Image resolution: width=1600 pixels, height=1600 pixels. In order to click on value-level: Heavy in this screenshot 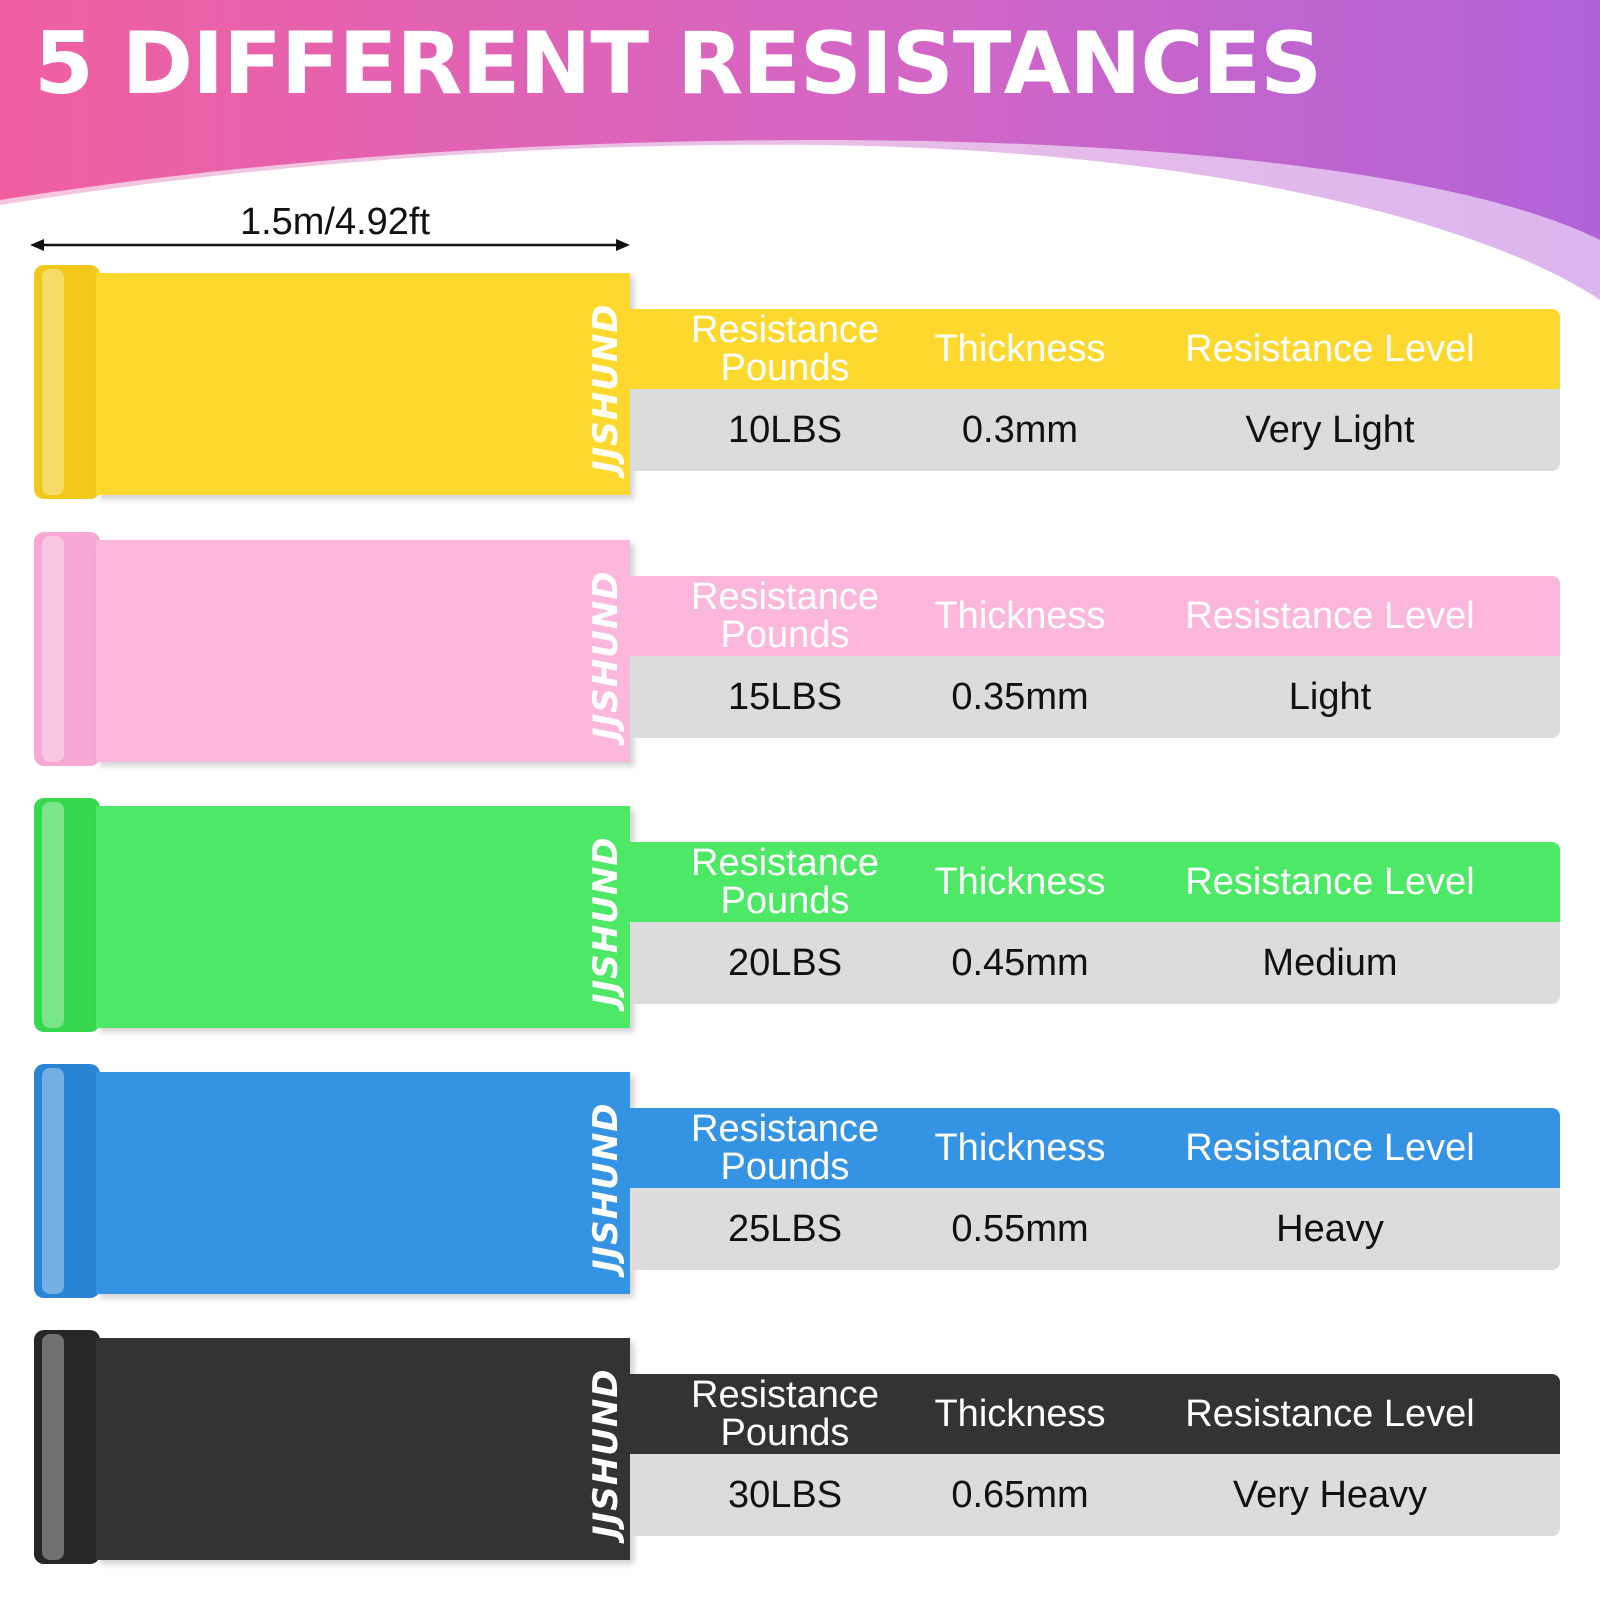, I will do `click(1330, 1228)`.